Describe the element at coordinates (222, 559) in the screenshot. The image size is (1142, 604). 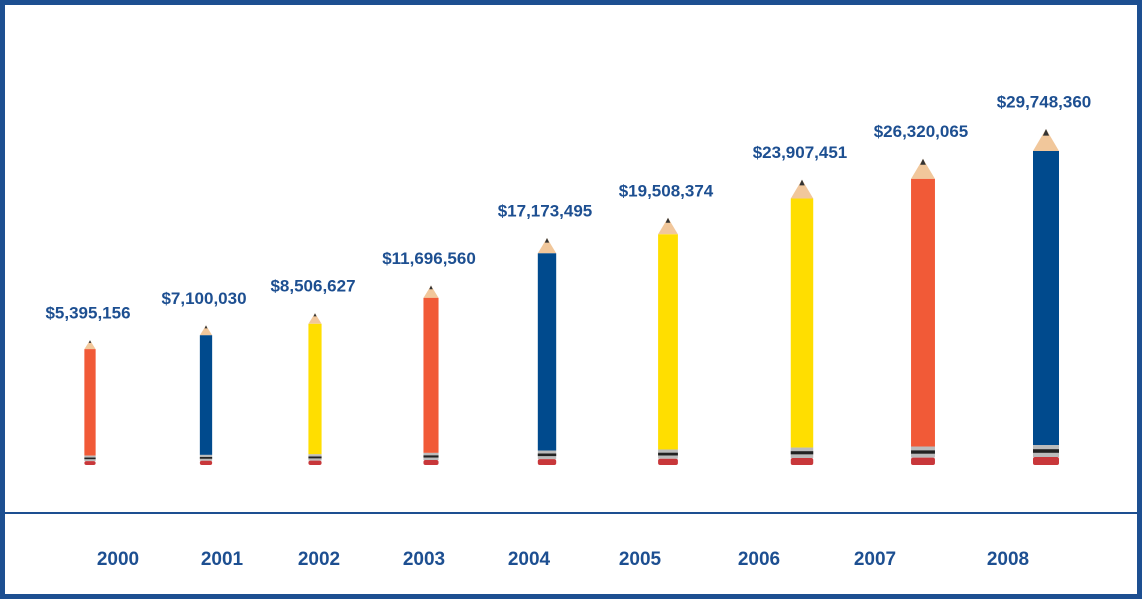
I see `x-tick-label: 2001` at that location.